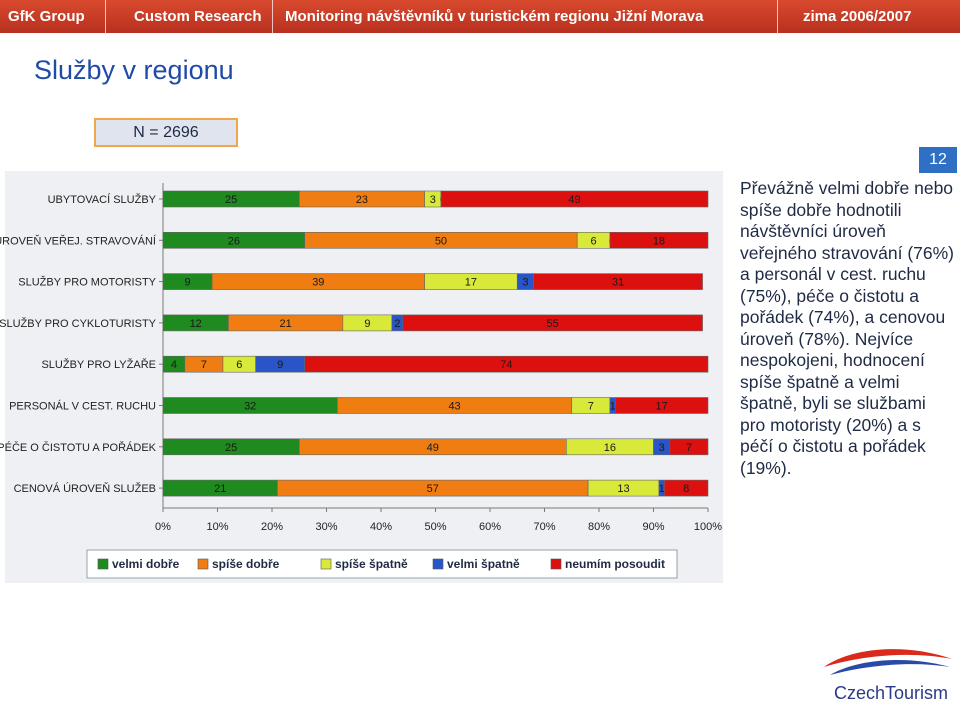 The width and height of the screenshot is (960, 705). Describe the element at coordinates (371, 564) in the screenshot. I see `legend-label: spíše špatně` at that location.